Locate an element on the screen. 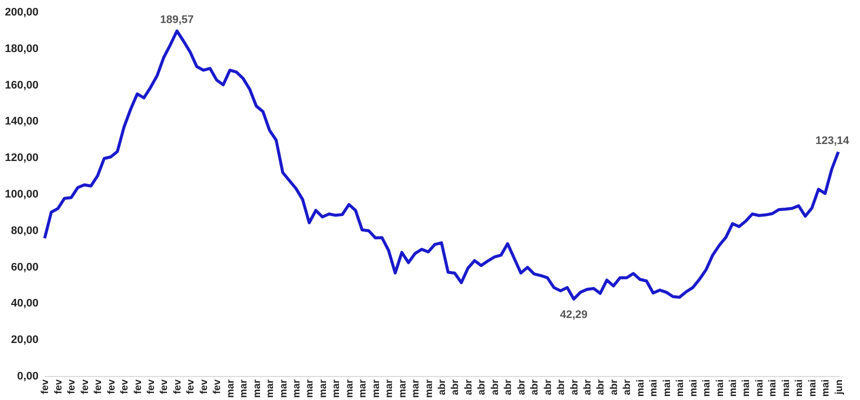 The image size is (860, 400). data-label: 42,29 is located at coordinates (574, 315).